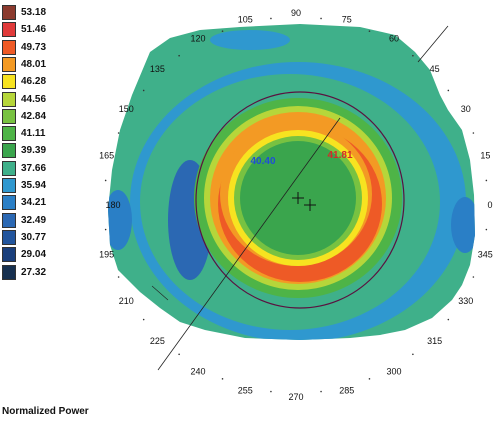  I want to click on angle-label: 270, so click(295, 397).